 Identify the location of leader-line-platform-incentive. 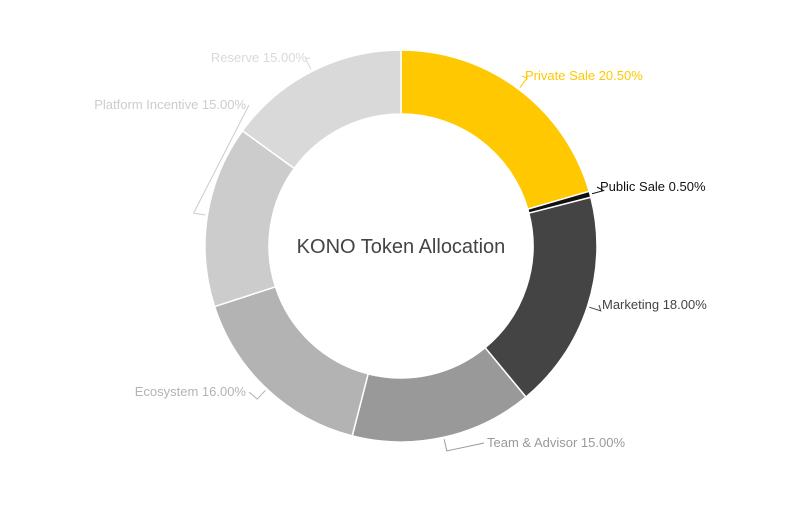
(221, 160).